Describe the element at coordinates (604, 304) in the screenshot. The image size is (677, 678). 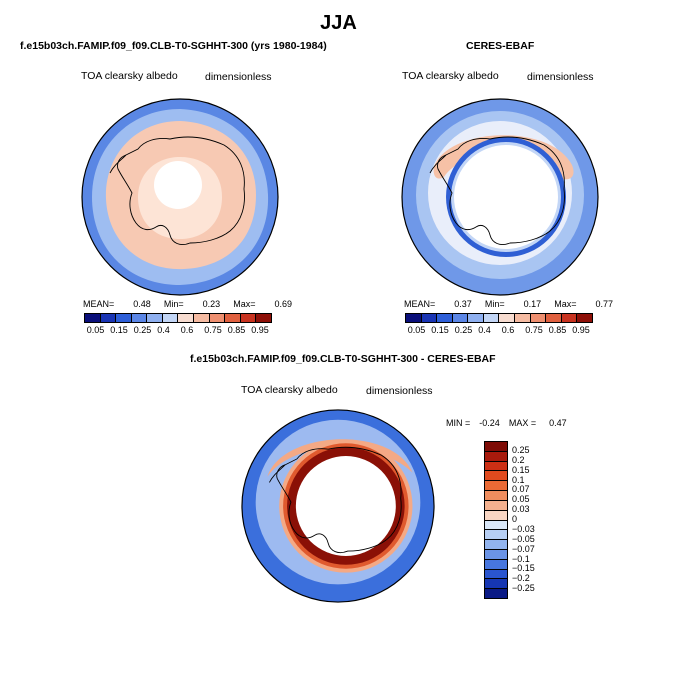
I see `panel-ceres-max-value: 0.77` at that location.